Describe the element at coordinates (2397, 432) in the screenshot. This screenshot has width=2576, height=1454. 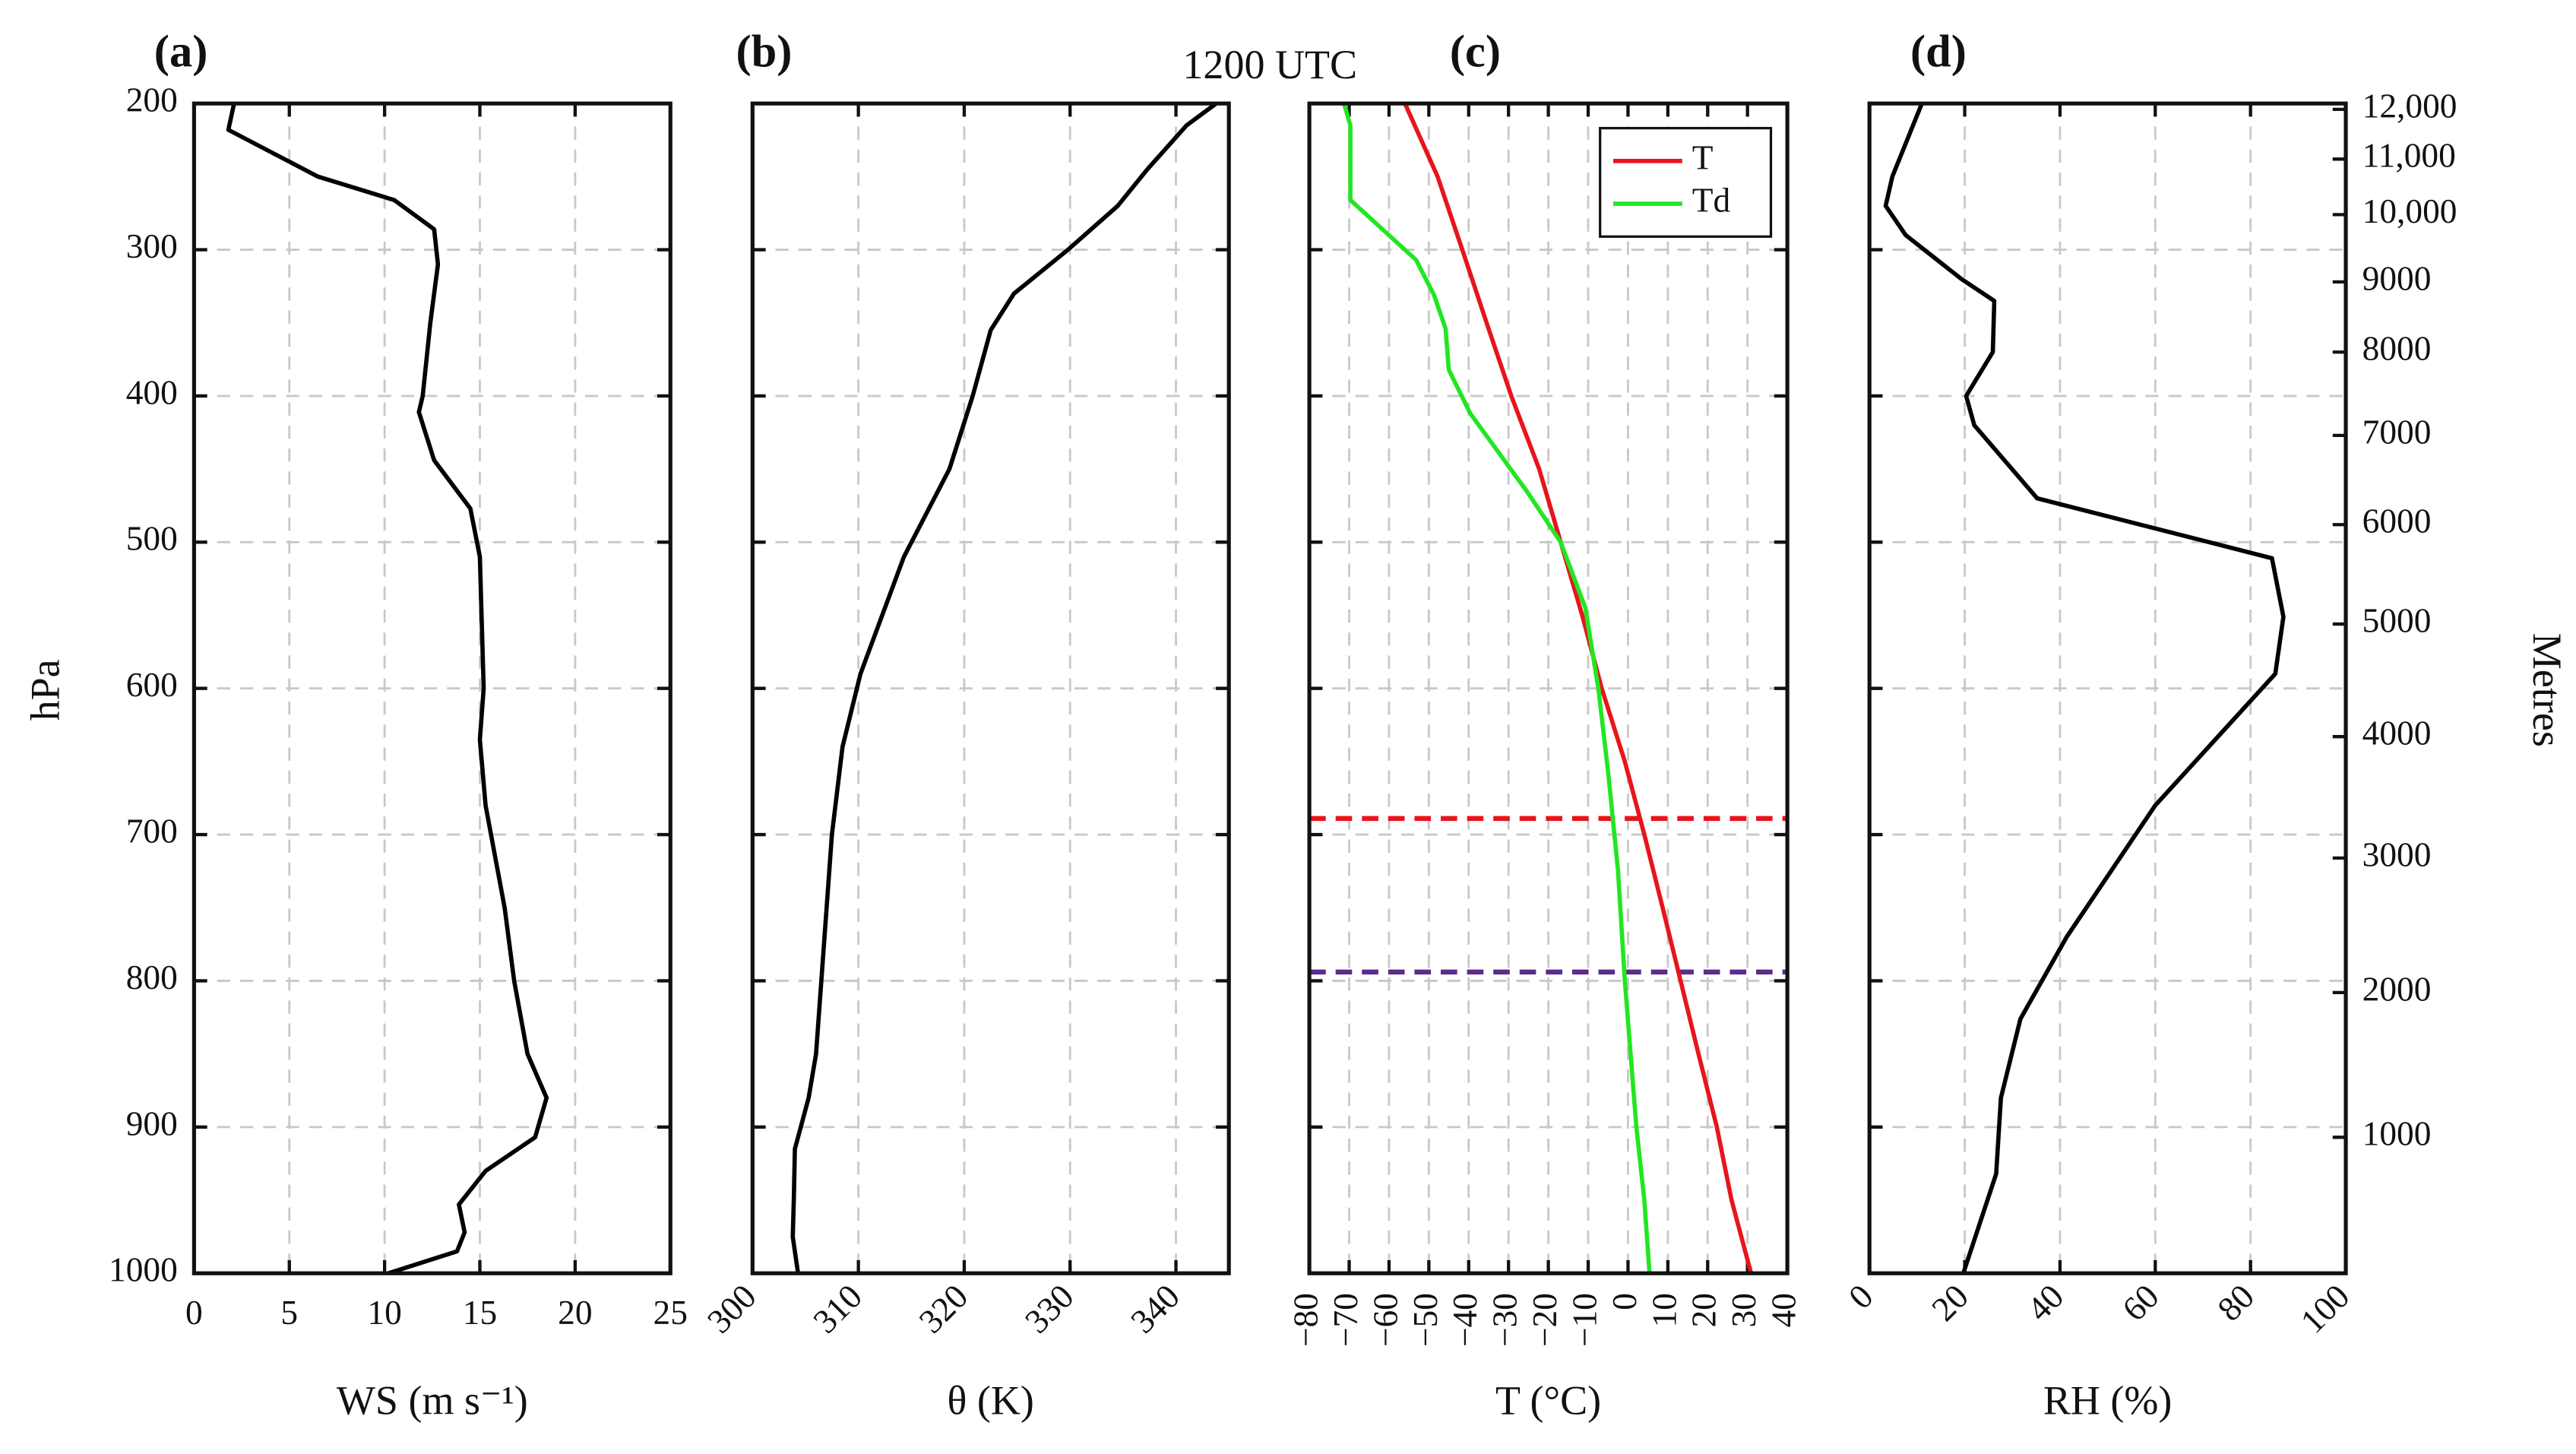
I see `y2-tick-label: 7000` at that location.